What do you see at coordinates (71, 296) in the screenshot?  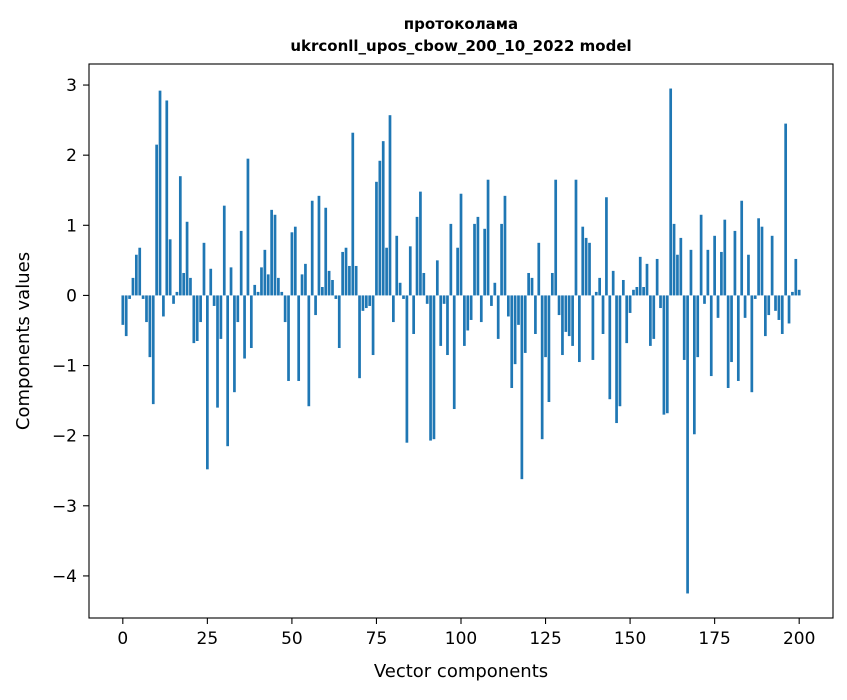 I see `y-tick-label: 0` at bounding box center [71, 296].